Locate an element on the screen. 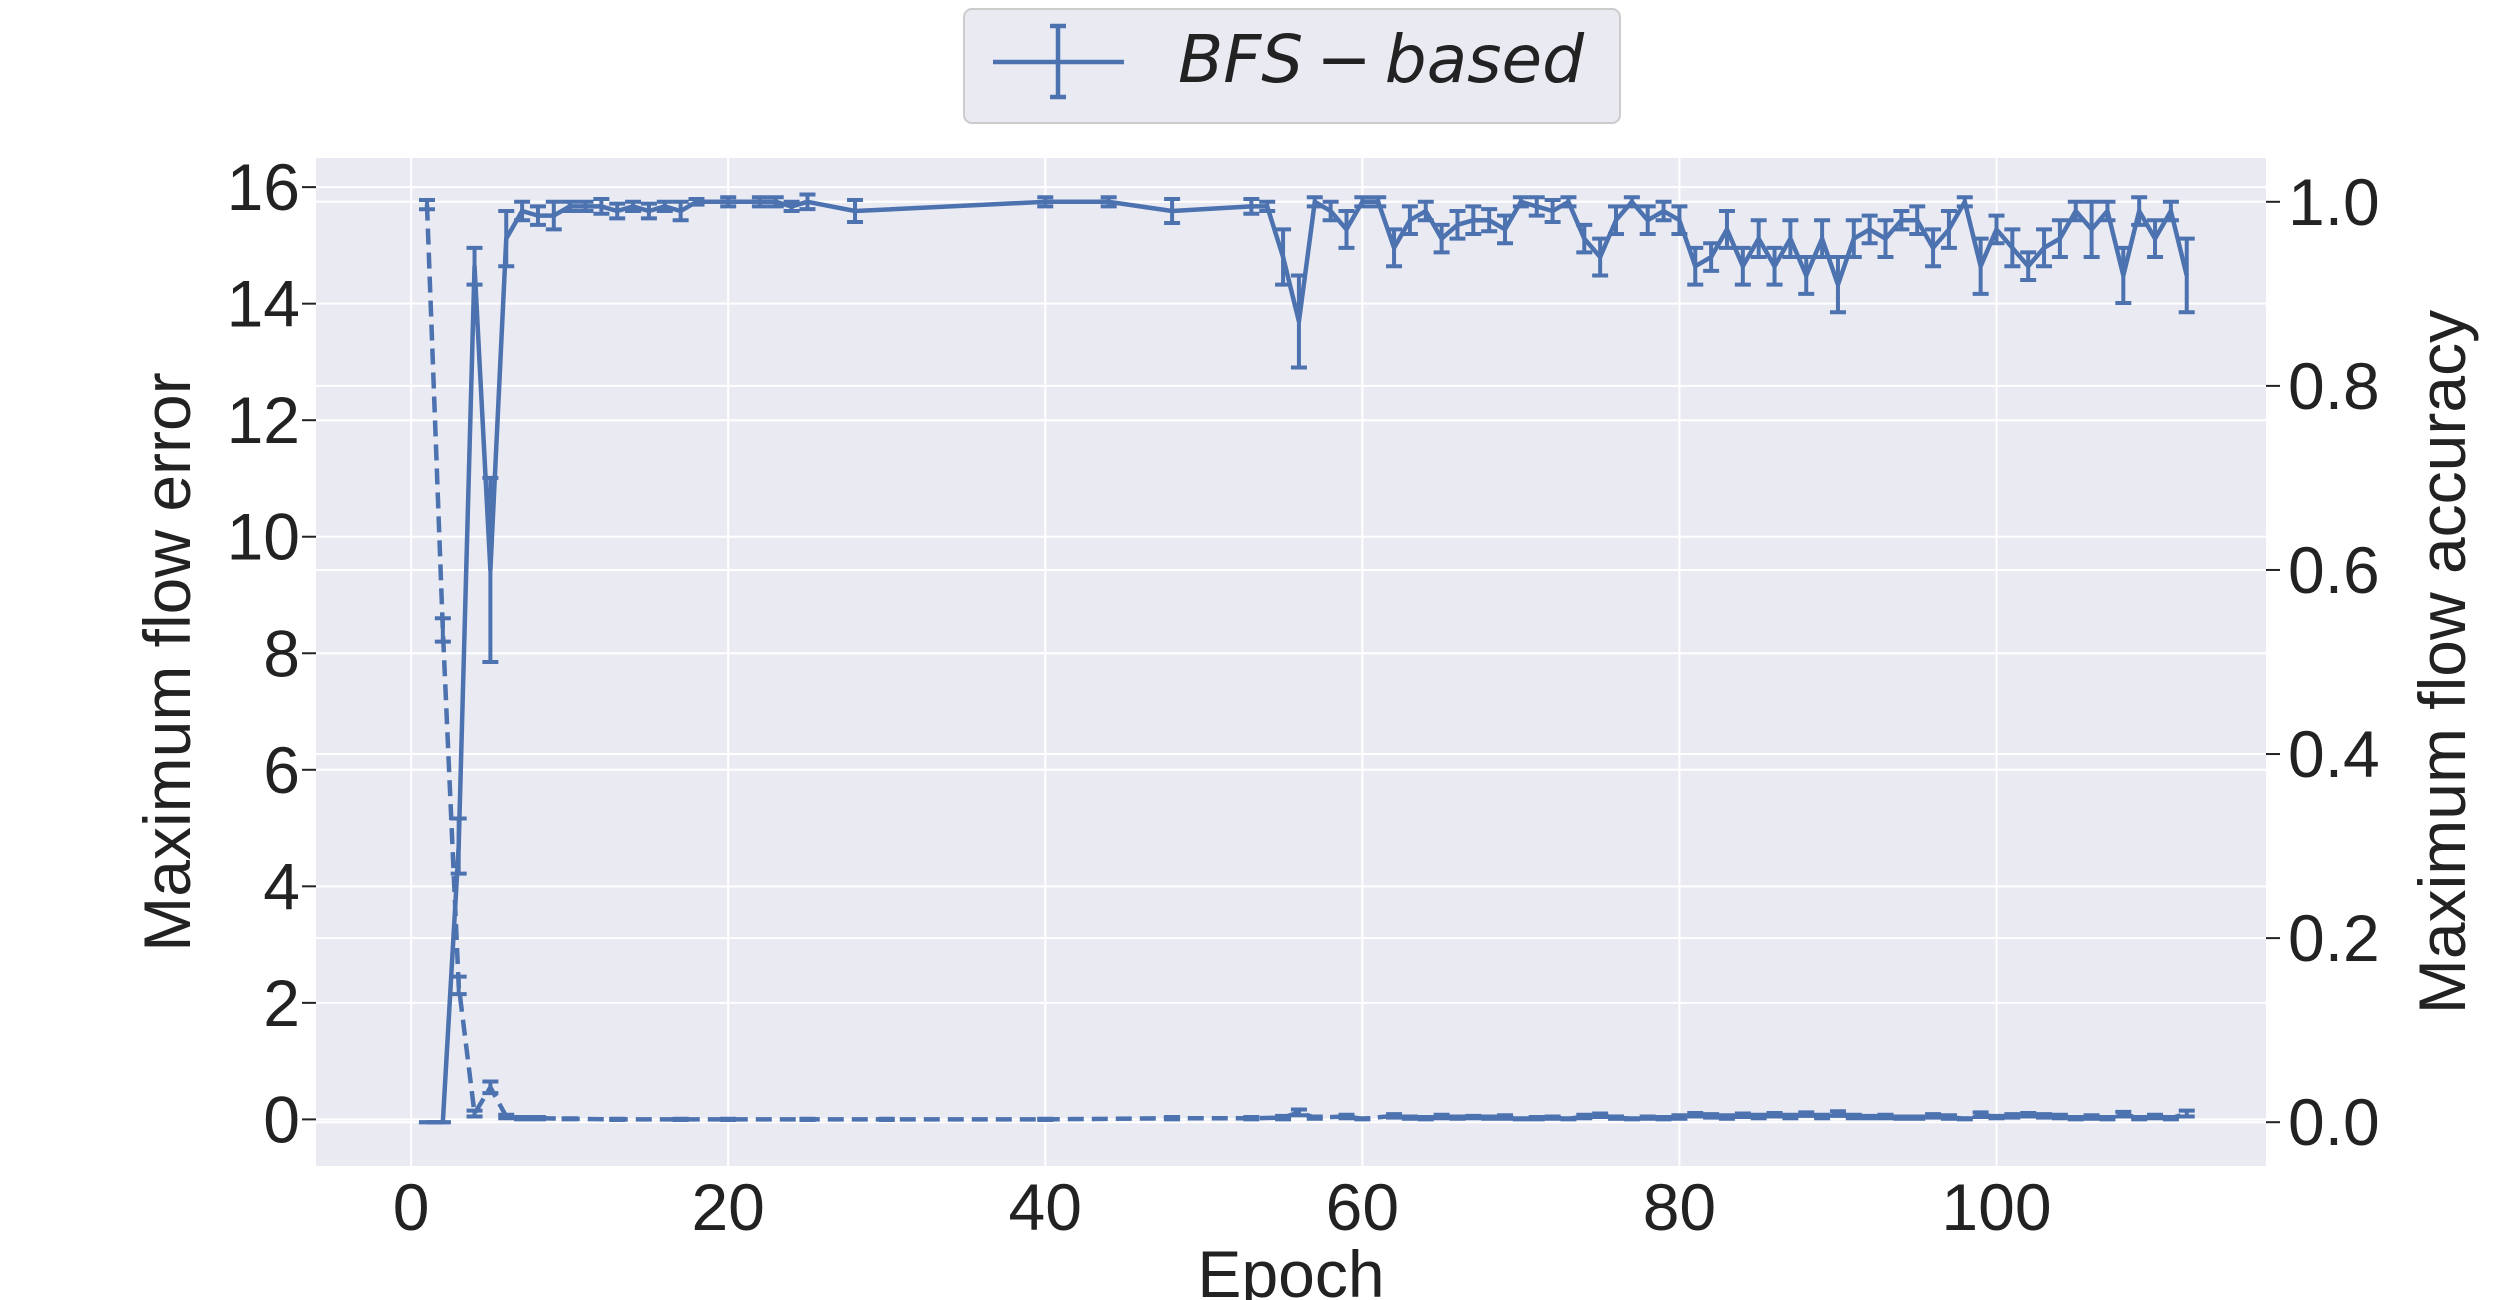 The width and height of the screenshot is (2500, 1300). y-tick-label-right: 0.8 is located at coordinates (2334, 386).